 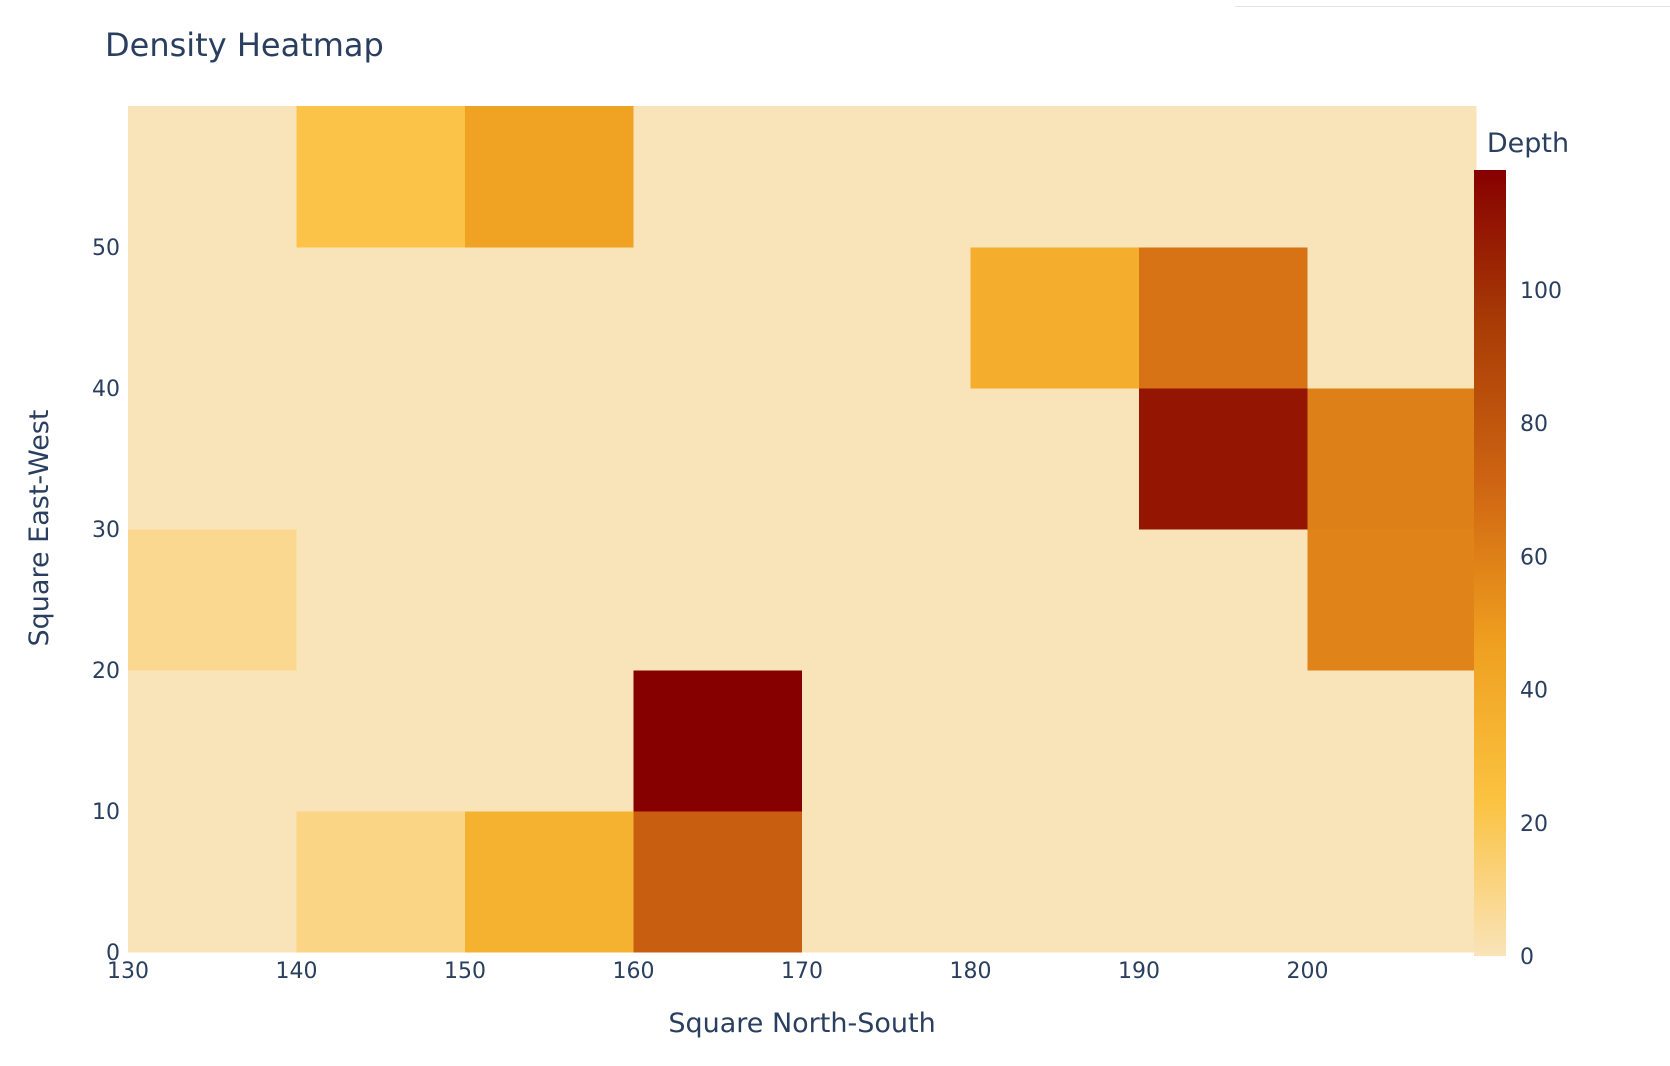 I want to click on x-tick-label: 150, so click(x=465, y=971).